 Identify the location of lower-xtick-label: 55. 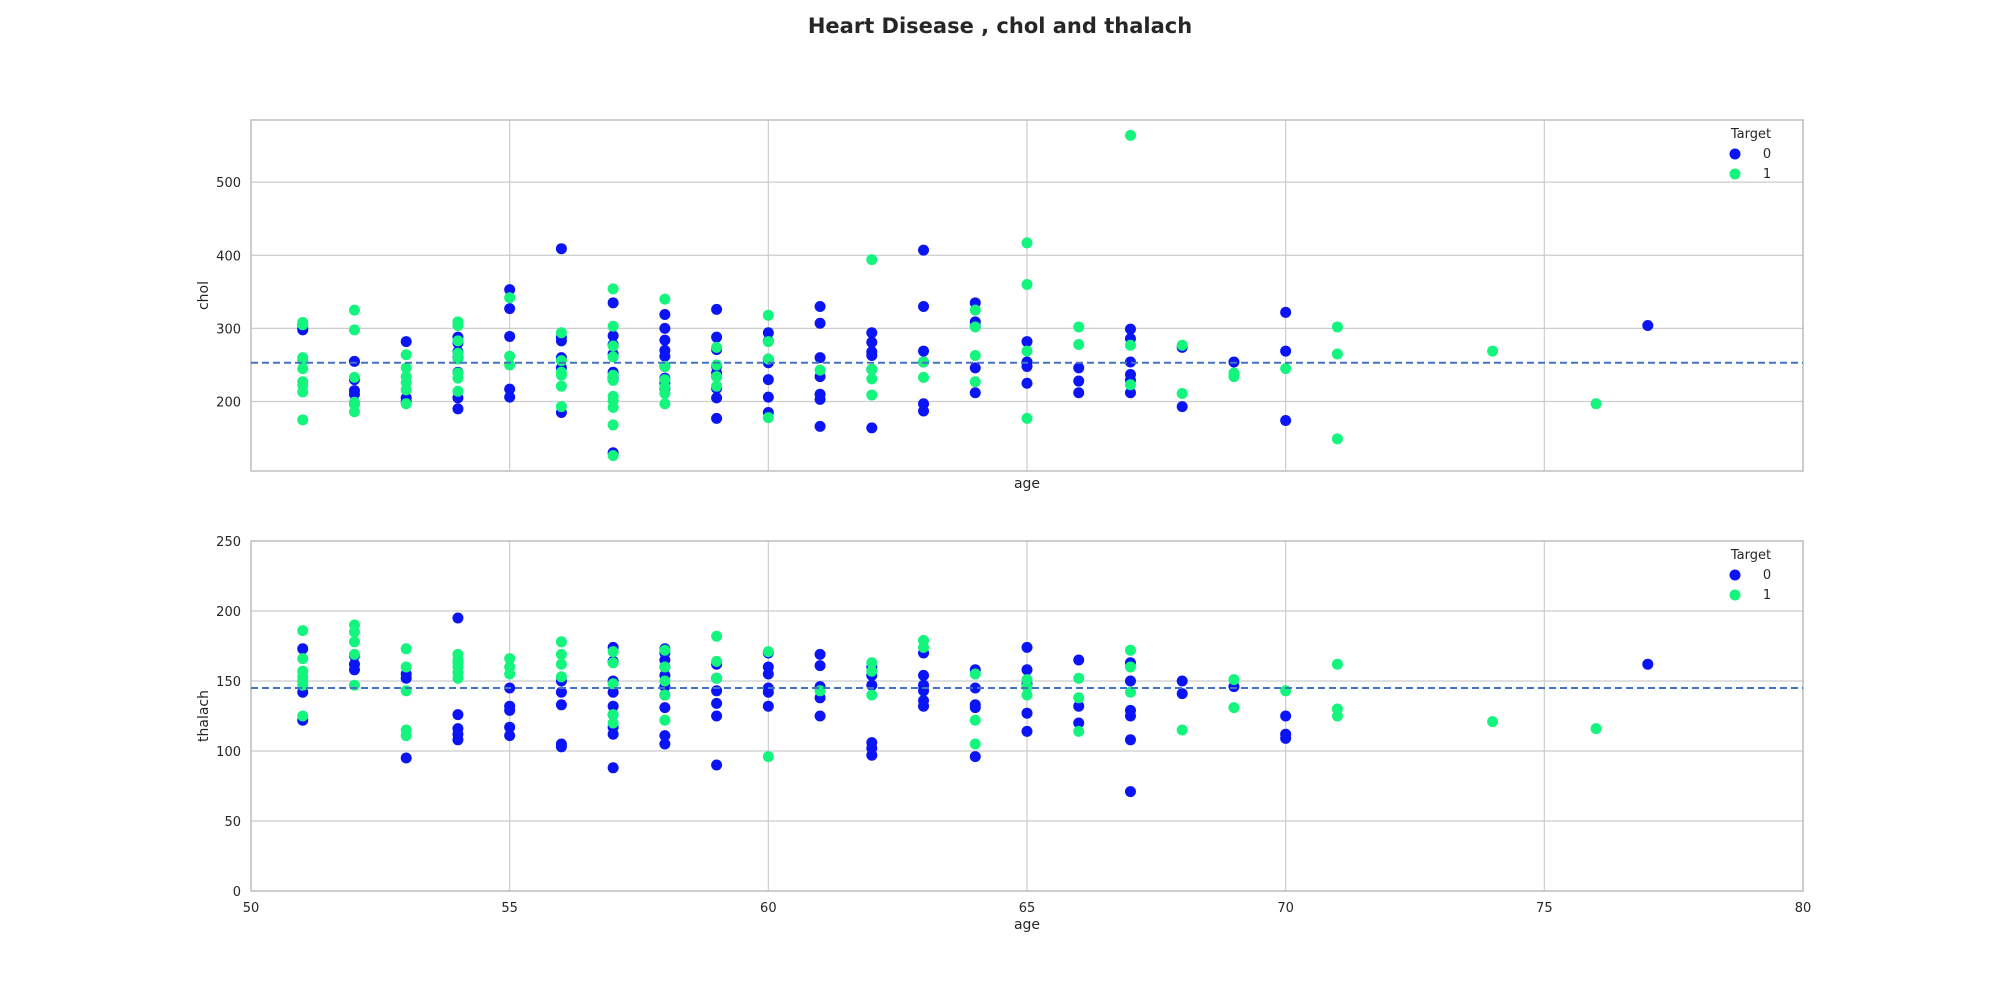
(509, 908).